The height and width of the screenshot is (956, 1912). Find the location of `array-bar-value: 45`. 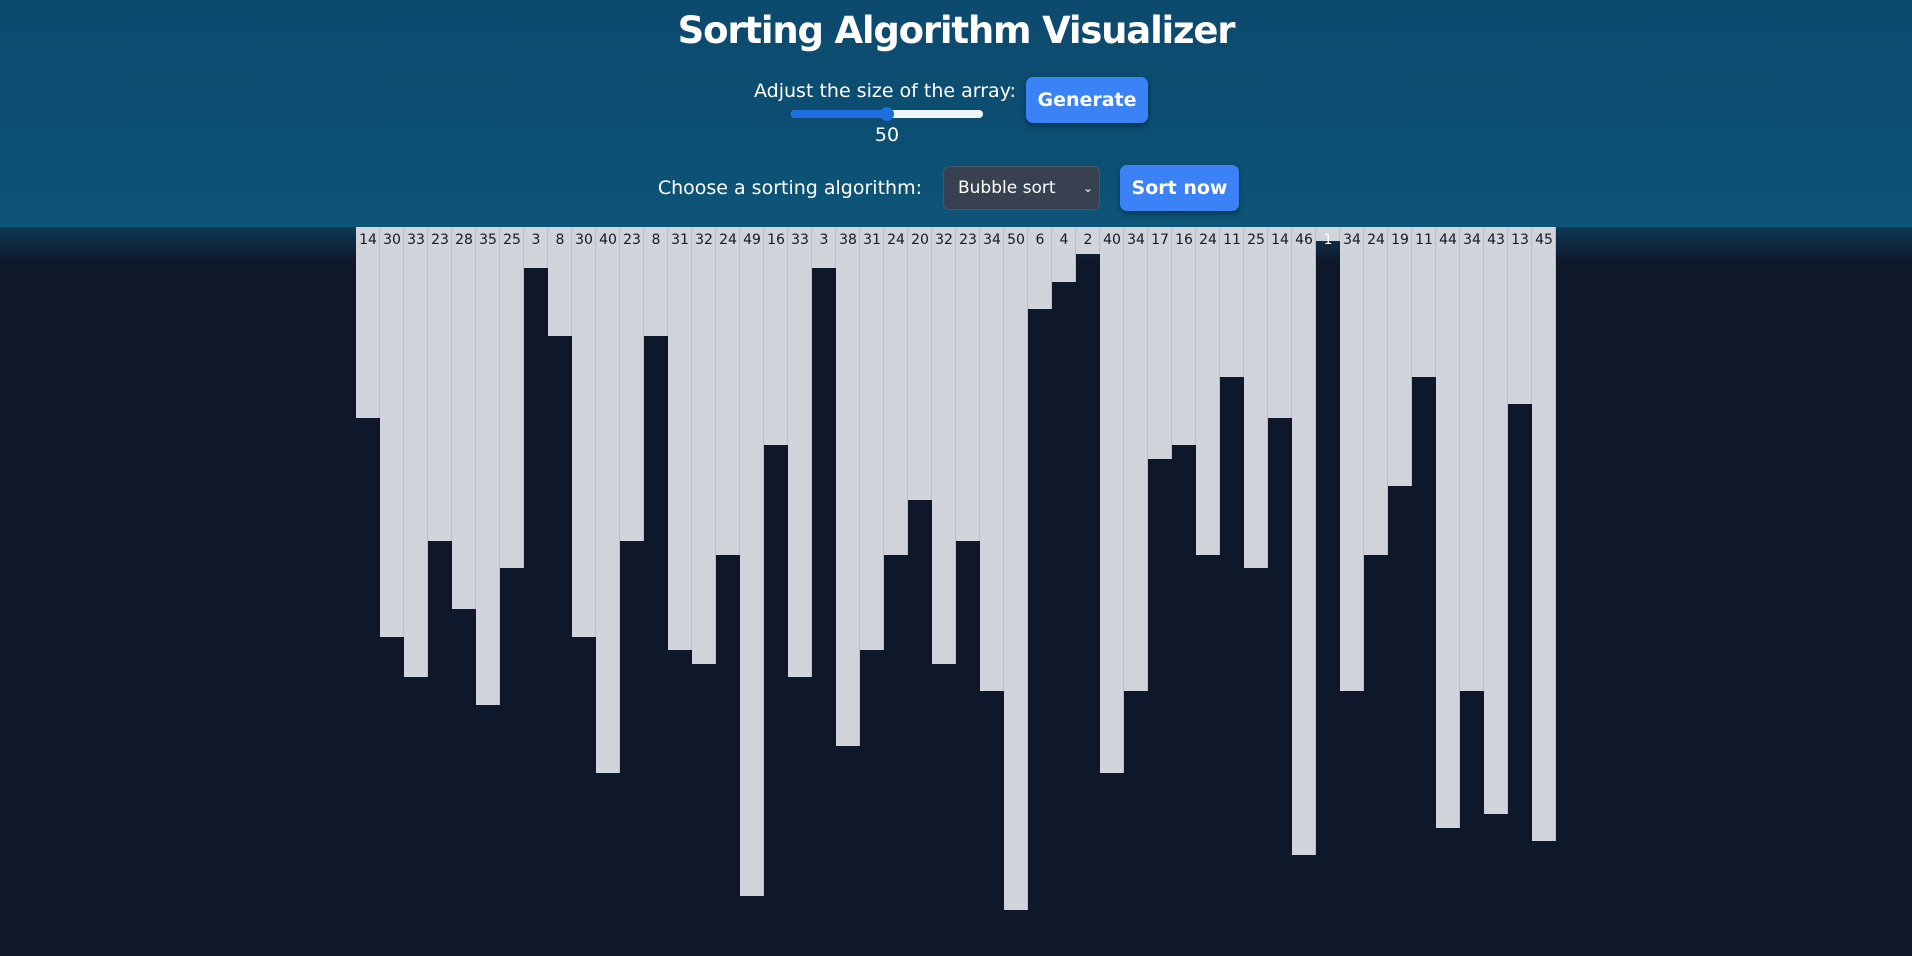

array-bar-value: 45 is located at coordinates (1544, 240).